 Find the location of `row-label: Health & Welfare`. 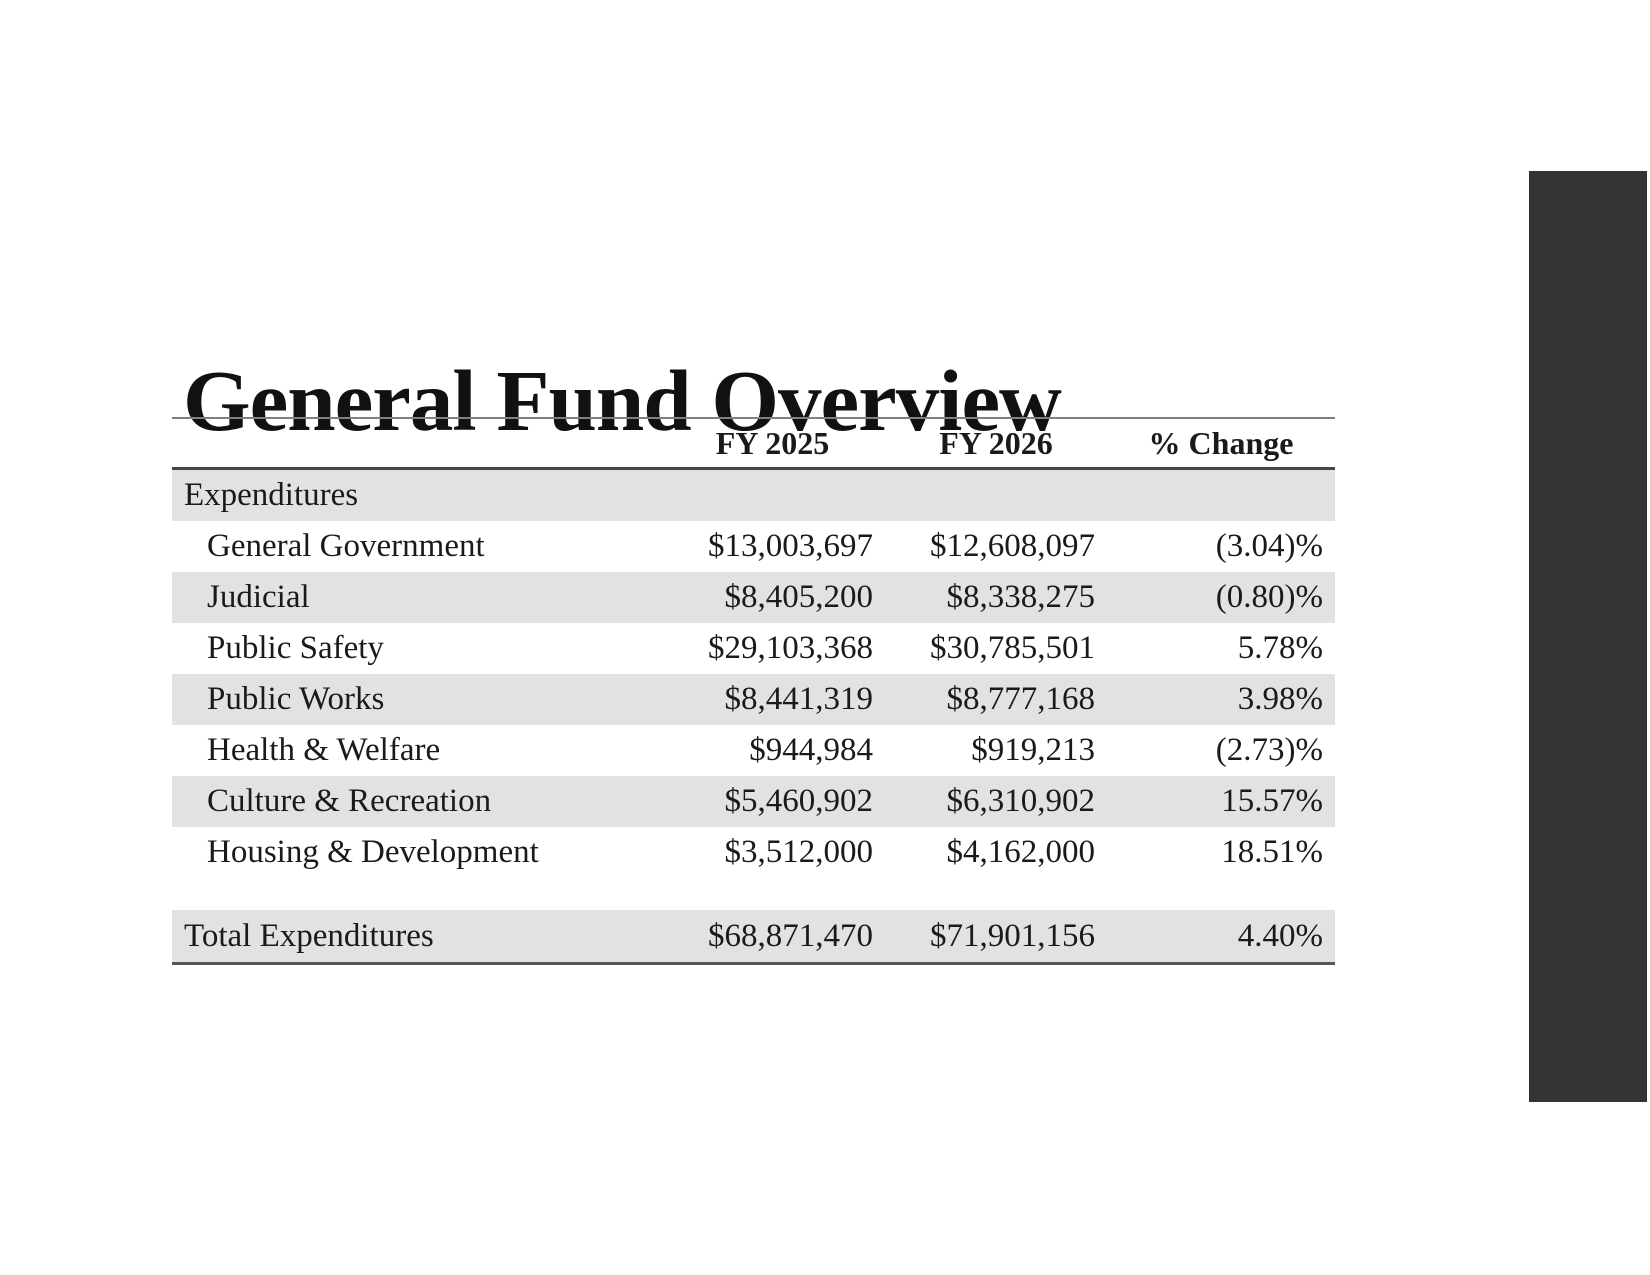

row-label: Health & Welfare is located at coordinates (324, 750).